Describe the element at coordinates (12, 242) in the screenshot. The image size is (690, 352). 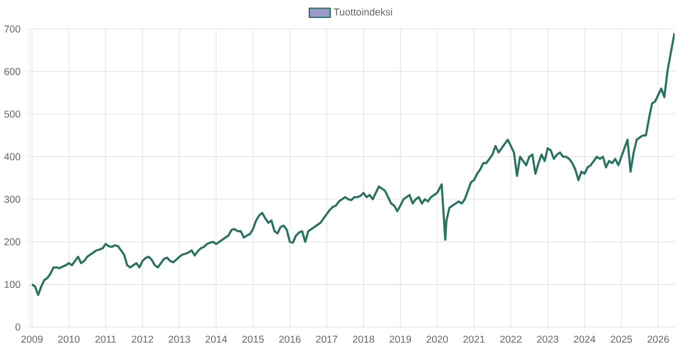
I see `y-tick-label: 200` at that location.